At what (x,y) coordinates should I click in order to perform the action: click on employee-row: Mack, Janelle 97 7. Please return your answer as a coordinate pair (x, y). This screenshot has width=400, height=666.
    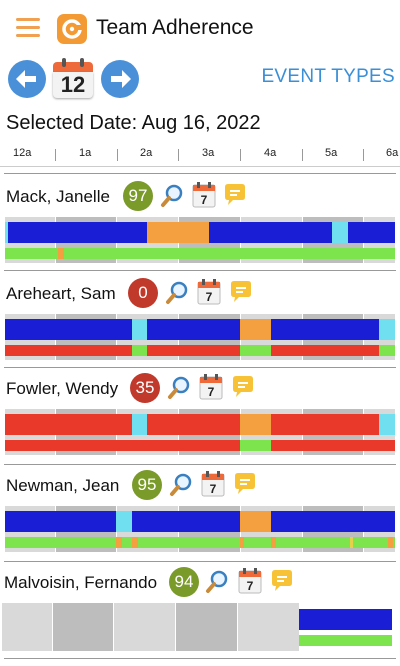
    Looking at the image, I should click on (200, 221).